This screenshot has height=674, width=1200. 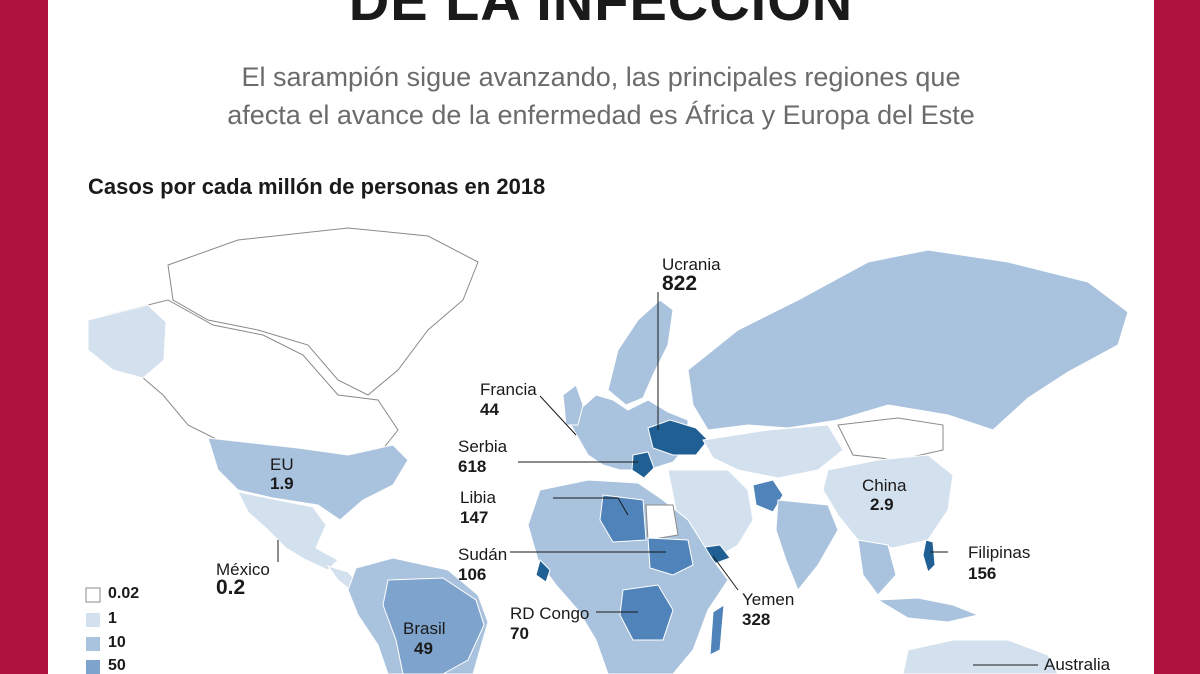 I want to click on land-madagascar, so click(x=717, y=630).